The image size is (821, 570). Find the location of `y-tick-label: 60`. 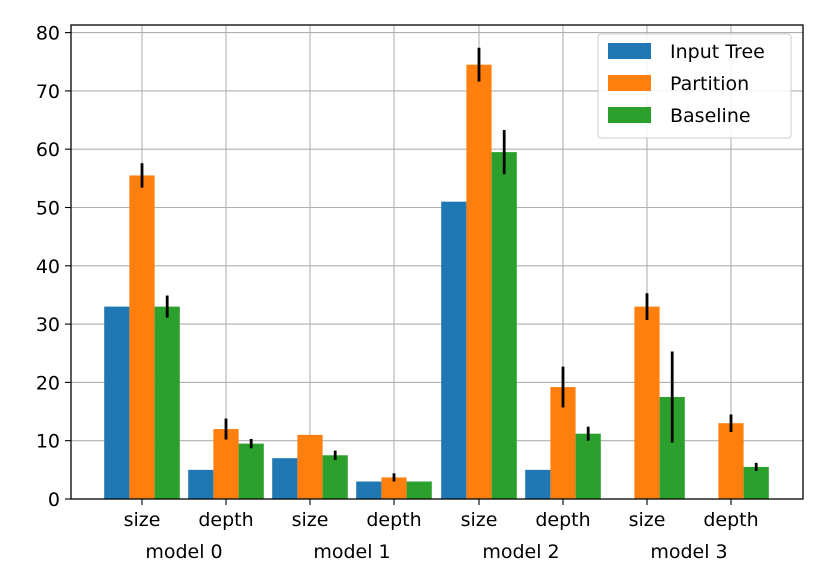

y-tick-label: 60 is located at coordinates (48, 150).